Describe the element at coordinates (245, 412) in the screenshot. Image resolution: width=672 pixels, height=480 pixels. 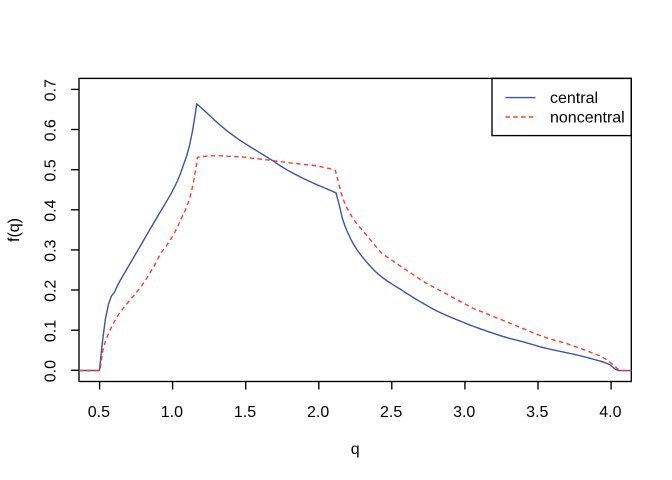
I see `svg-text: 1.5` at that location.